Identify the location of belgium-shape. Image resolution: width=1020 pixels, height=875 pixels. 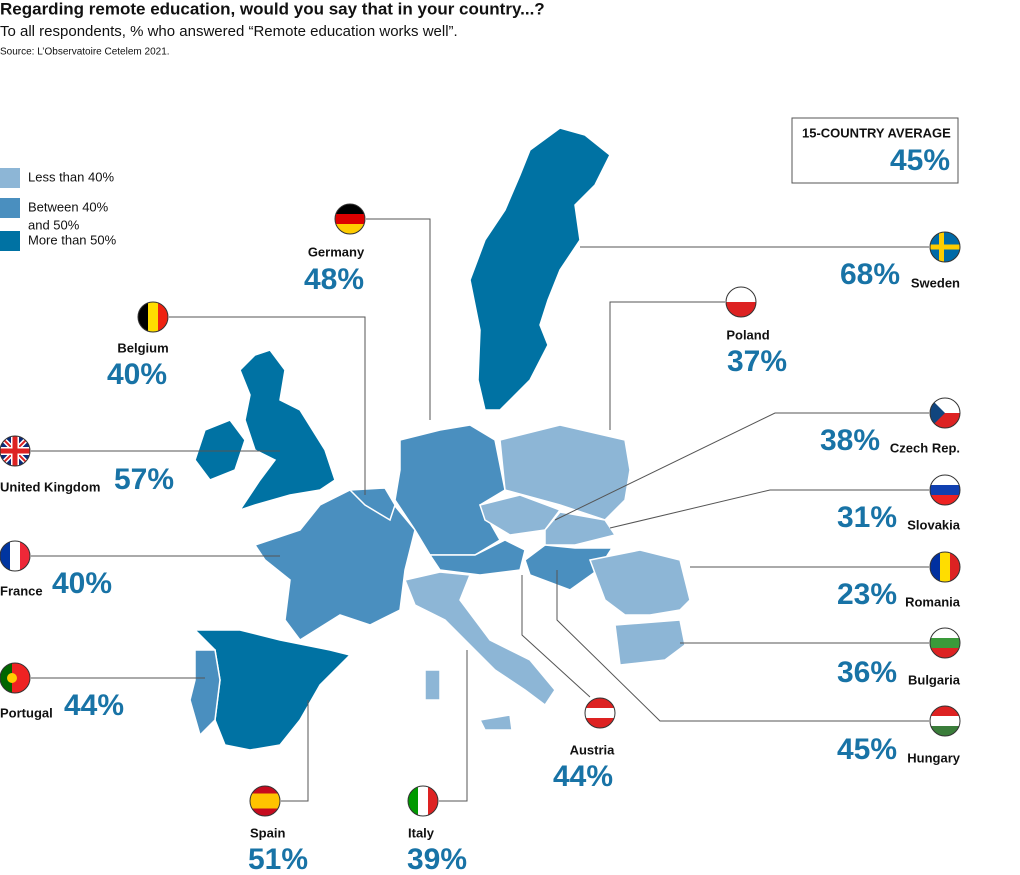
(372, 504).